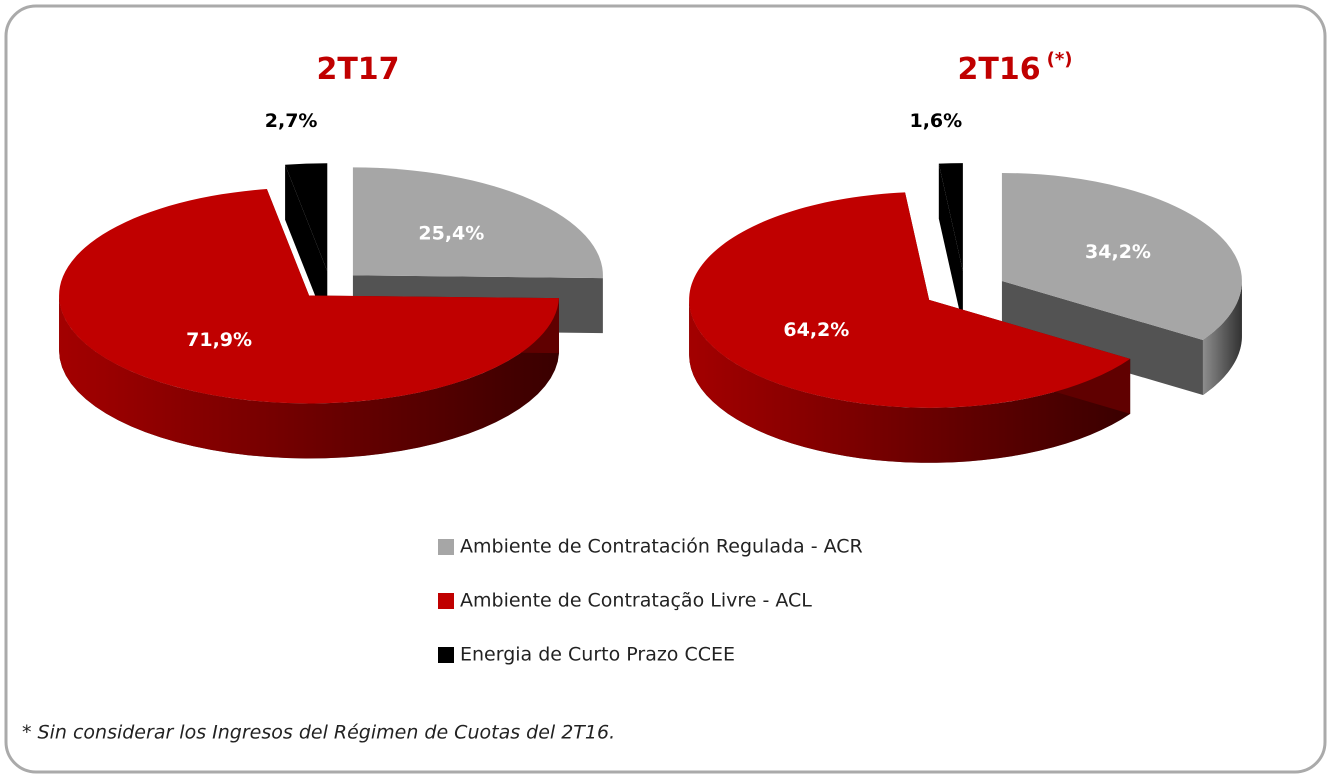 This screenshot has width=1331, height=782. Describe the element at coordinates (816, 330) in the screenshot. I see `data-label: 64,2%` at that location.